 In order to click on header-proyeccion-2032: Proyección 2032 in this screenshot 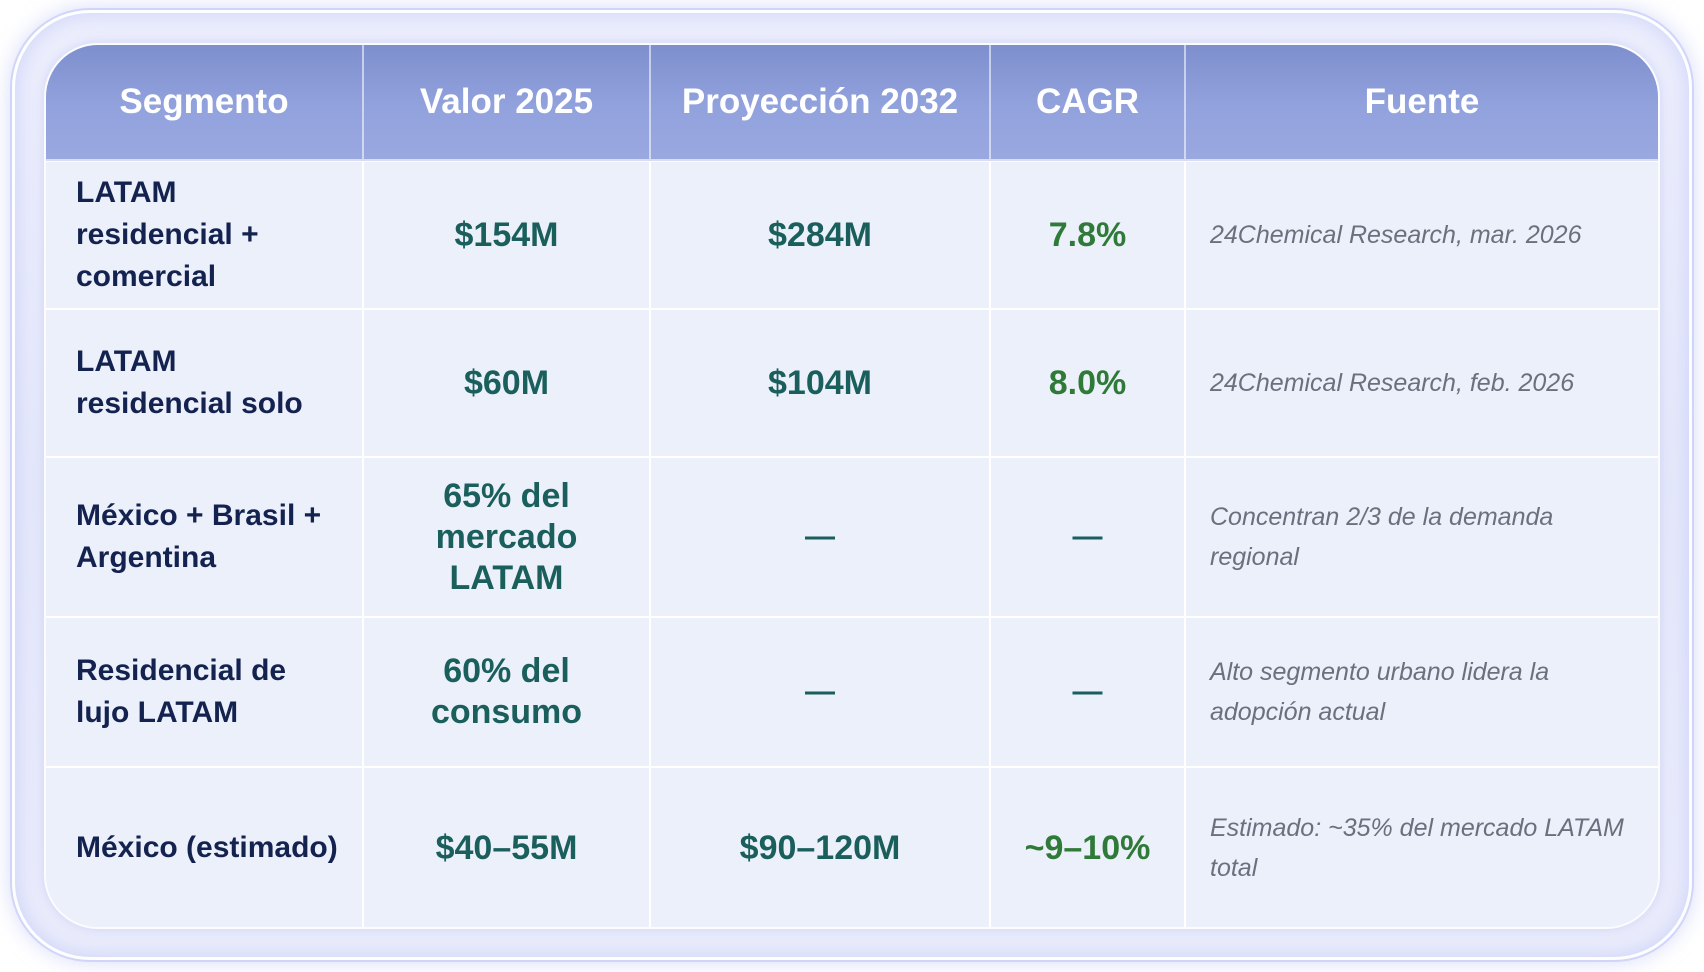, I will do `click(820, 103)`.